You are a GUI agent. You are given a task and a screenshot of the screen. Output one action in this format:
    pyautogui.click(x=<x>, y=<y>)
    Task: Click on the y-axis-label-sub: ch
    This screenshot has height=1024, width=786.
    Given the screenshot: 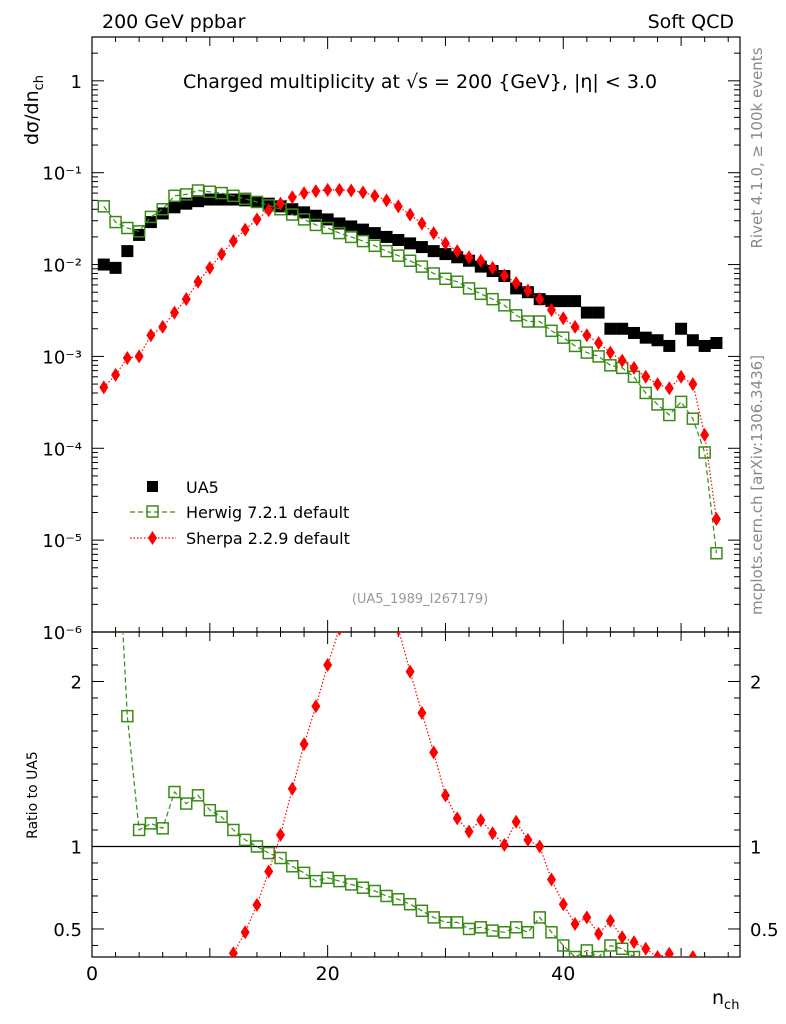 What is the action you would take?
    pyautogui.click(x=39, y=82)
    